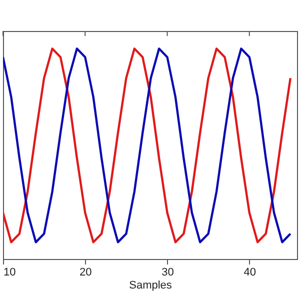 The height and width of the screenshot is (304, 304). Describe the element at coordinates (250, 272) in the screenshot. I see `x-tick-label: 40` at that location.